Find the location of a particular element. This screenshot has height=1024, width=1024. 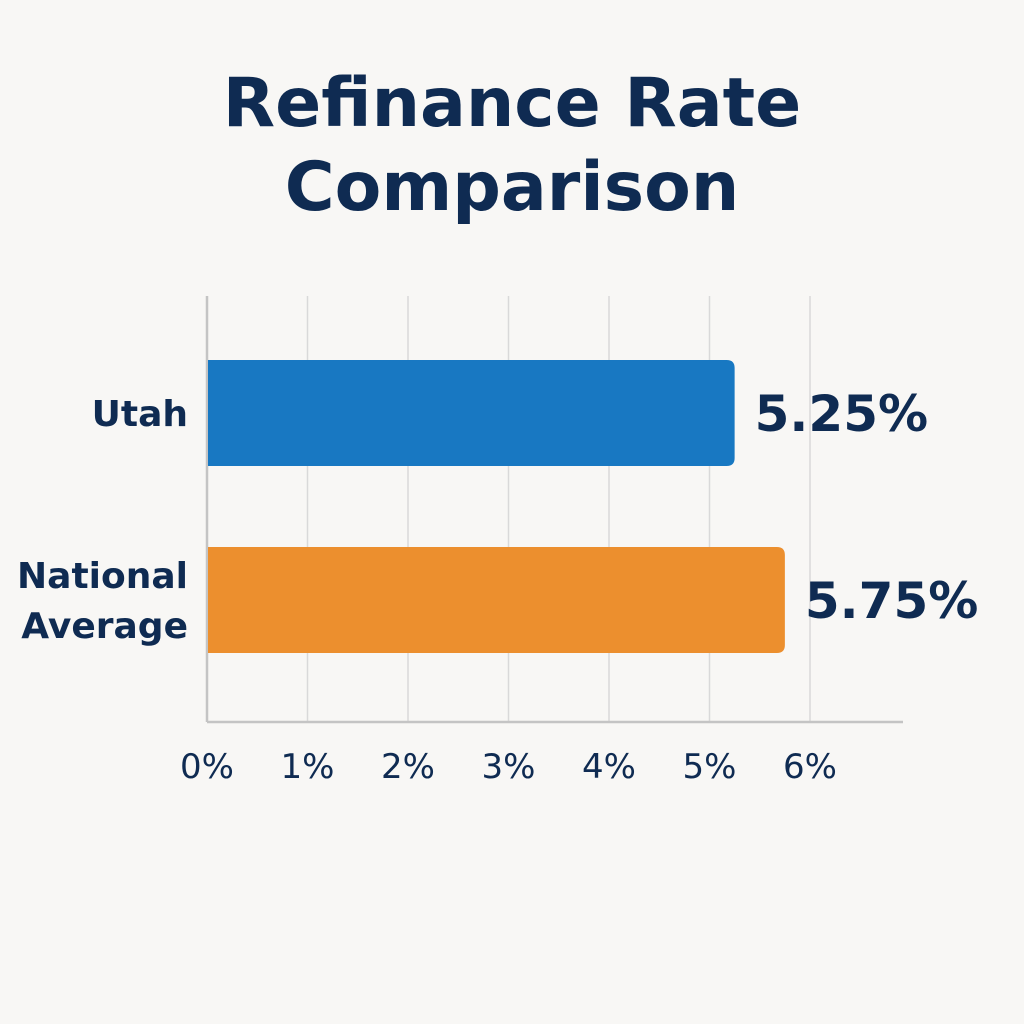

category-label: Utah is located at coordinates (140, 414).